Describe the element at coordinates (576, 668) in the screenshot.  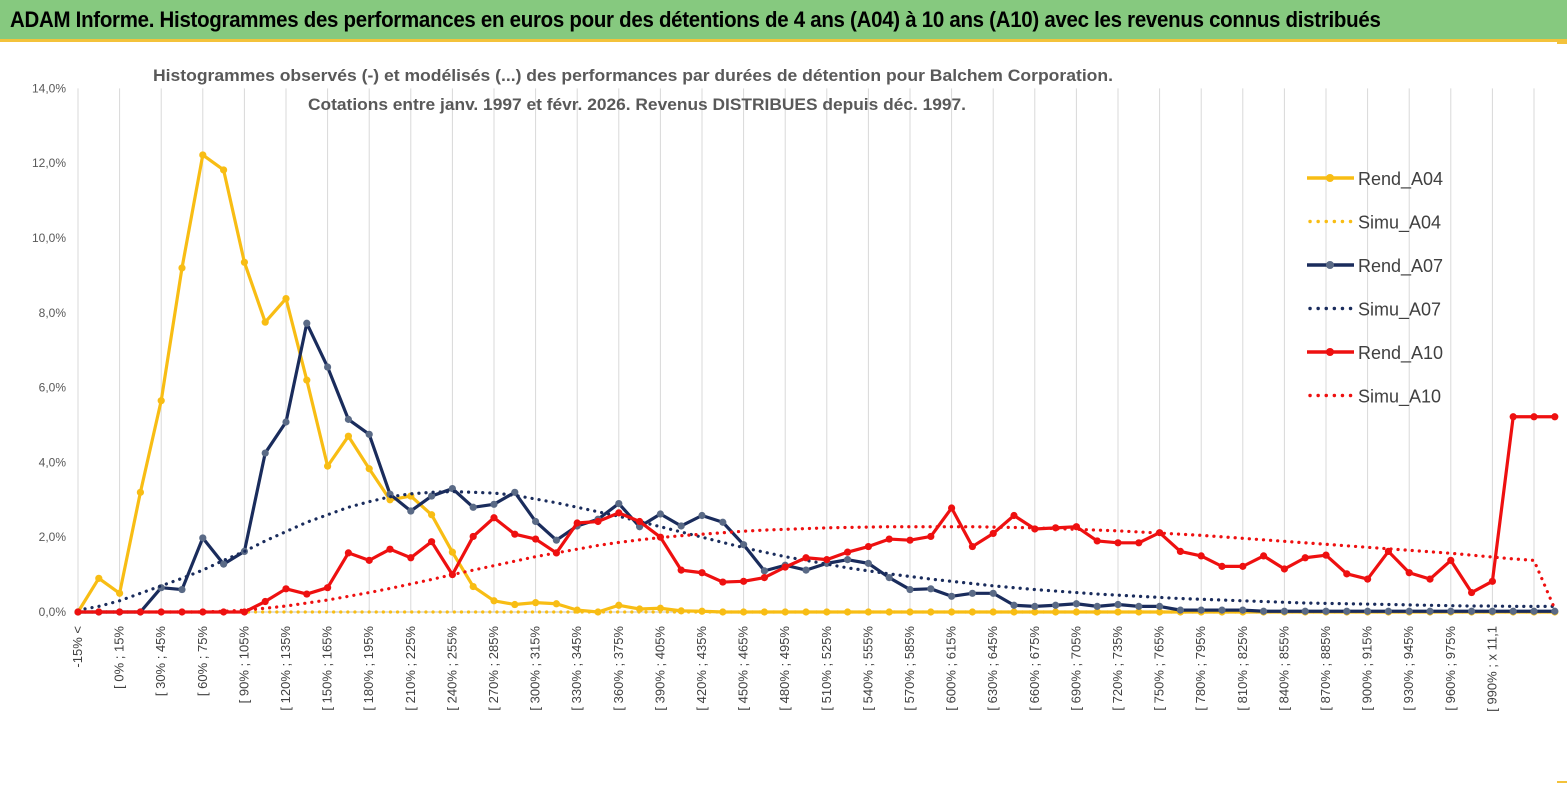
I see `x-tick-label: [ 330% ; 345%` at that location.